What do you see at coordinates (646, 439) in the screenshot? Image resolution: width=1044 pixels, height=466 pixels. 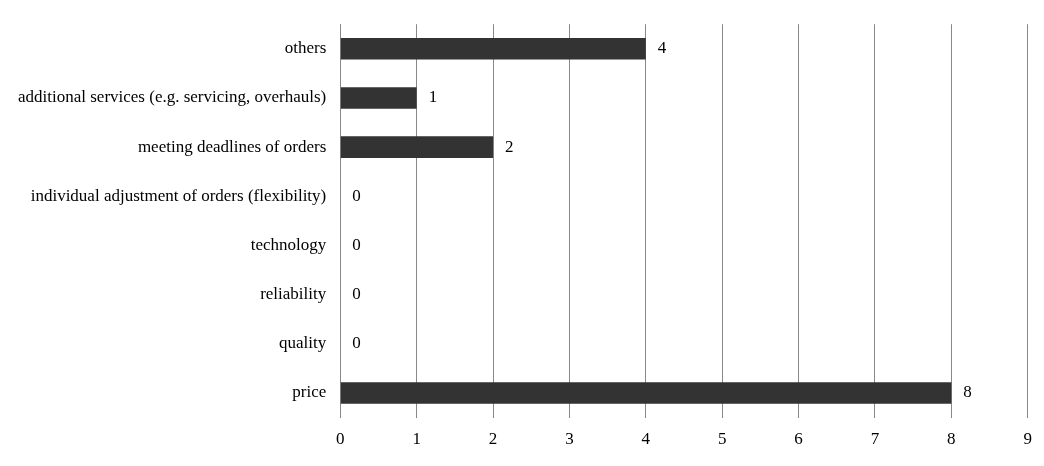 I see `x-tick-label: 4` at bounding box center [646, 439].